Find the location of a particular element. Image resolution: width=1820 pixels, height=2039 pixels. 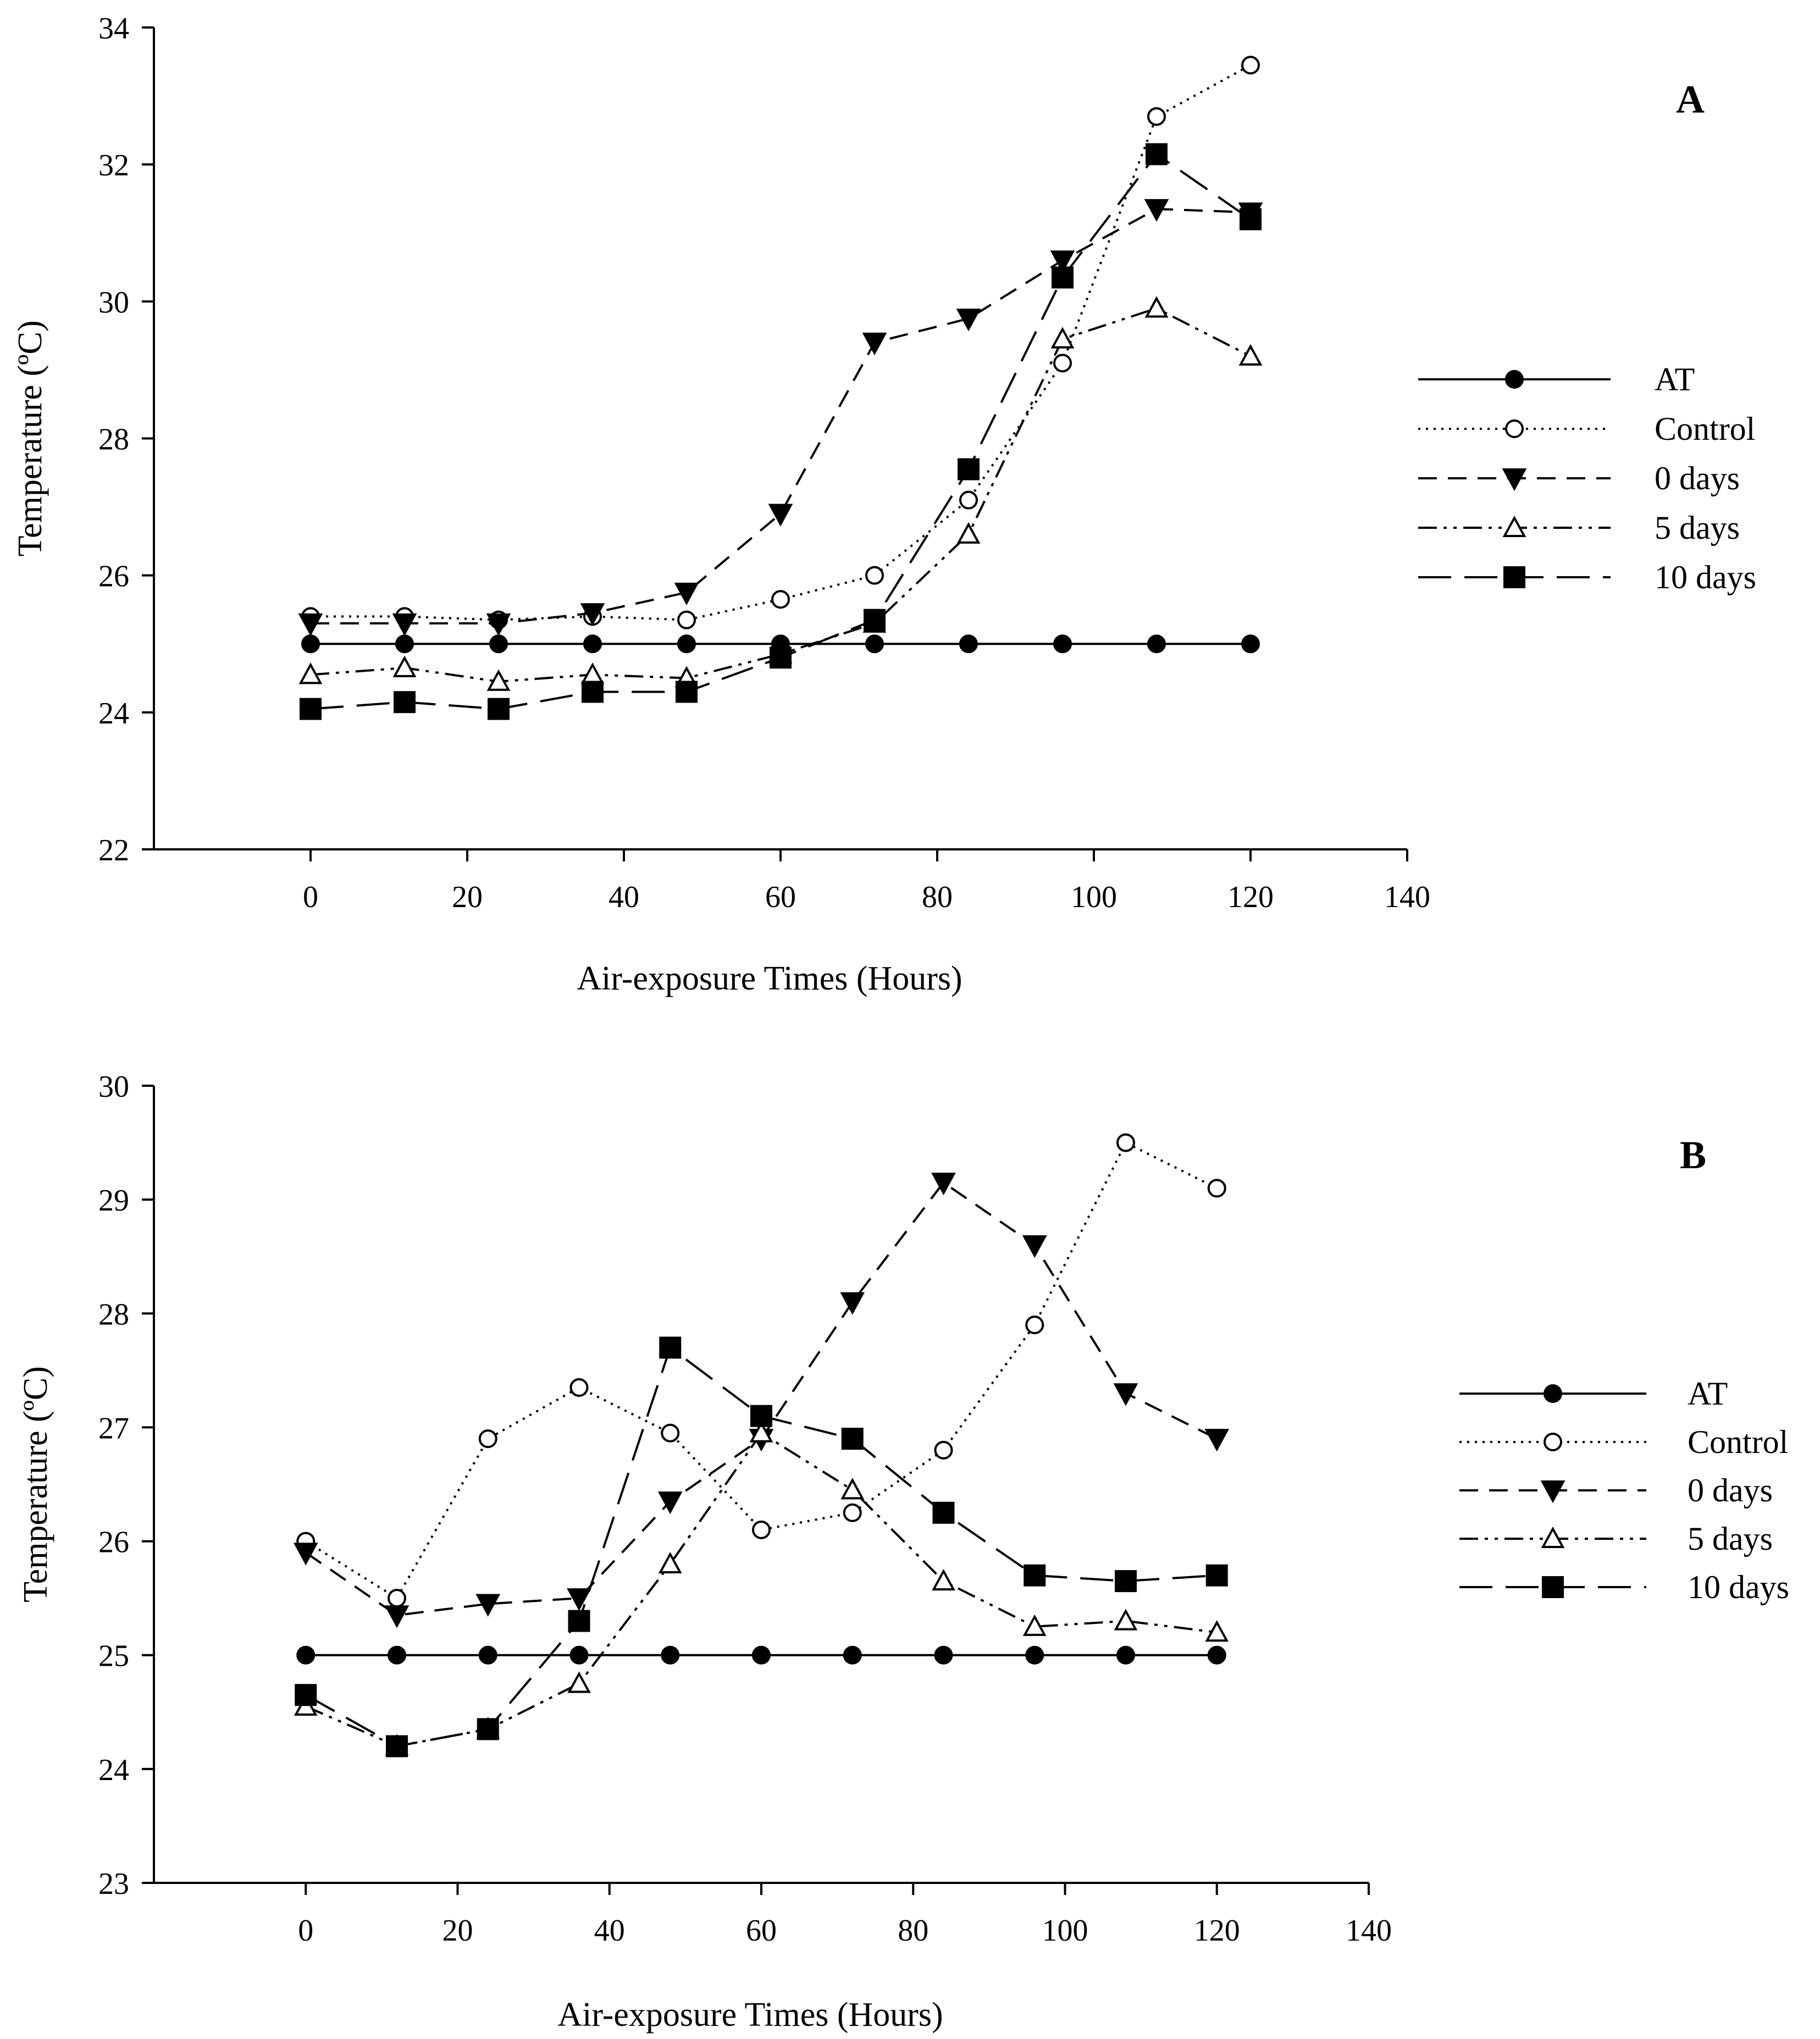

y-tick-label: 27 is located at coordinates (113, 1428).